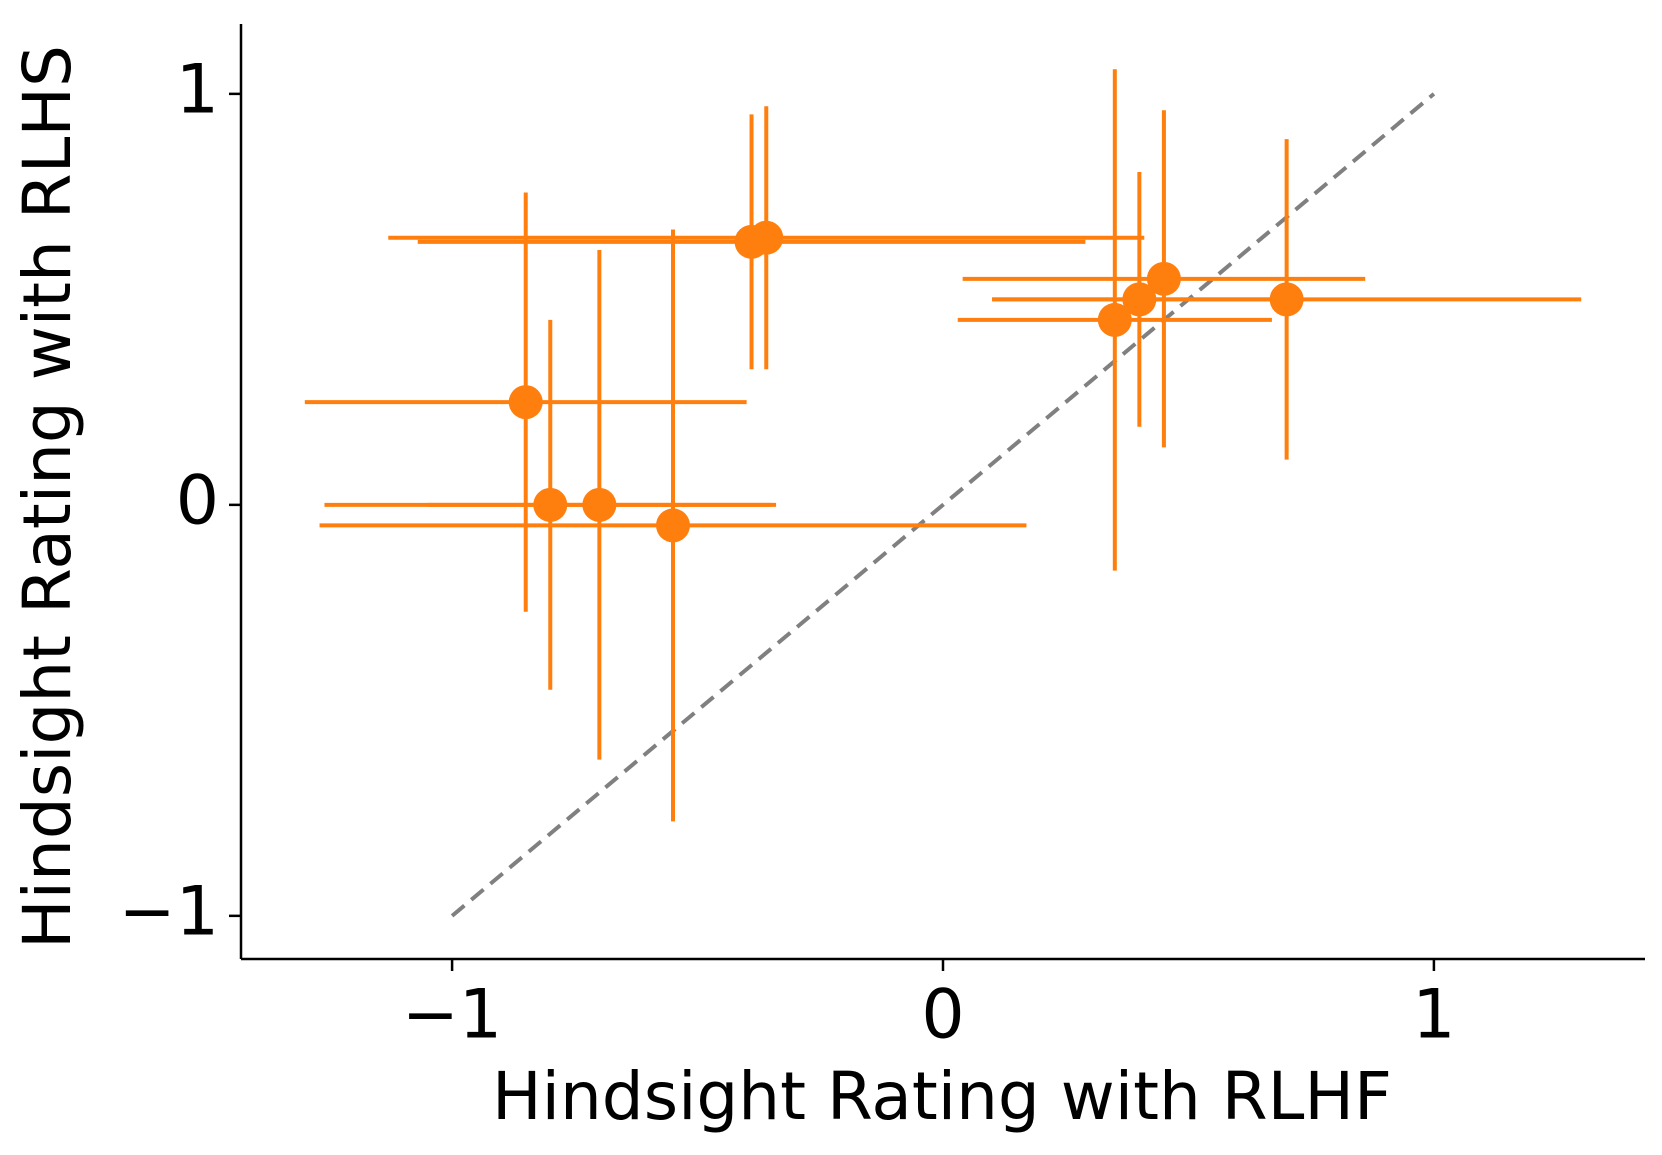 This screenshot has height=1155, width=1662. What do you see at coordinates (942, 1015) in the screenshot?
I see `x-tick-label: 0` at bounding box center [942, 1015].